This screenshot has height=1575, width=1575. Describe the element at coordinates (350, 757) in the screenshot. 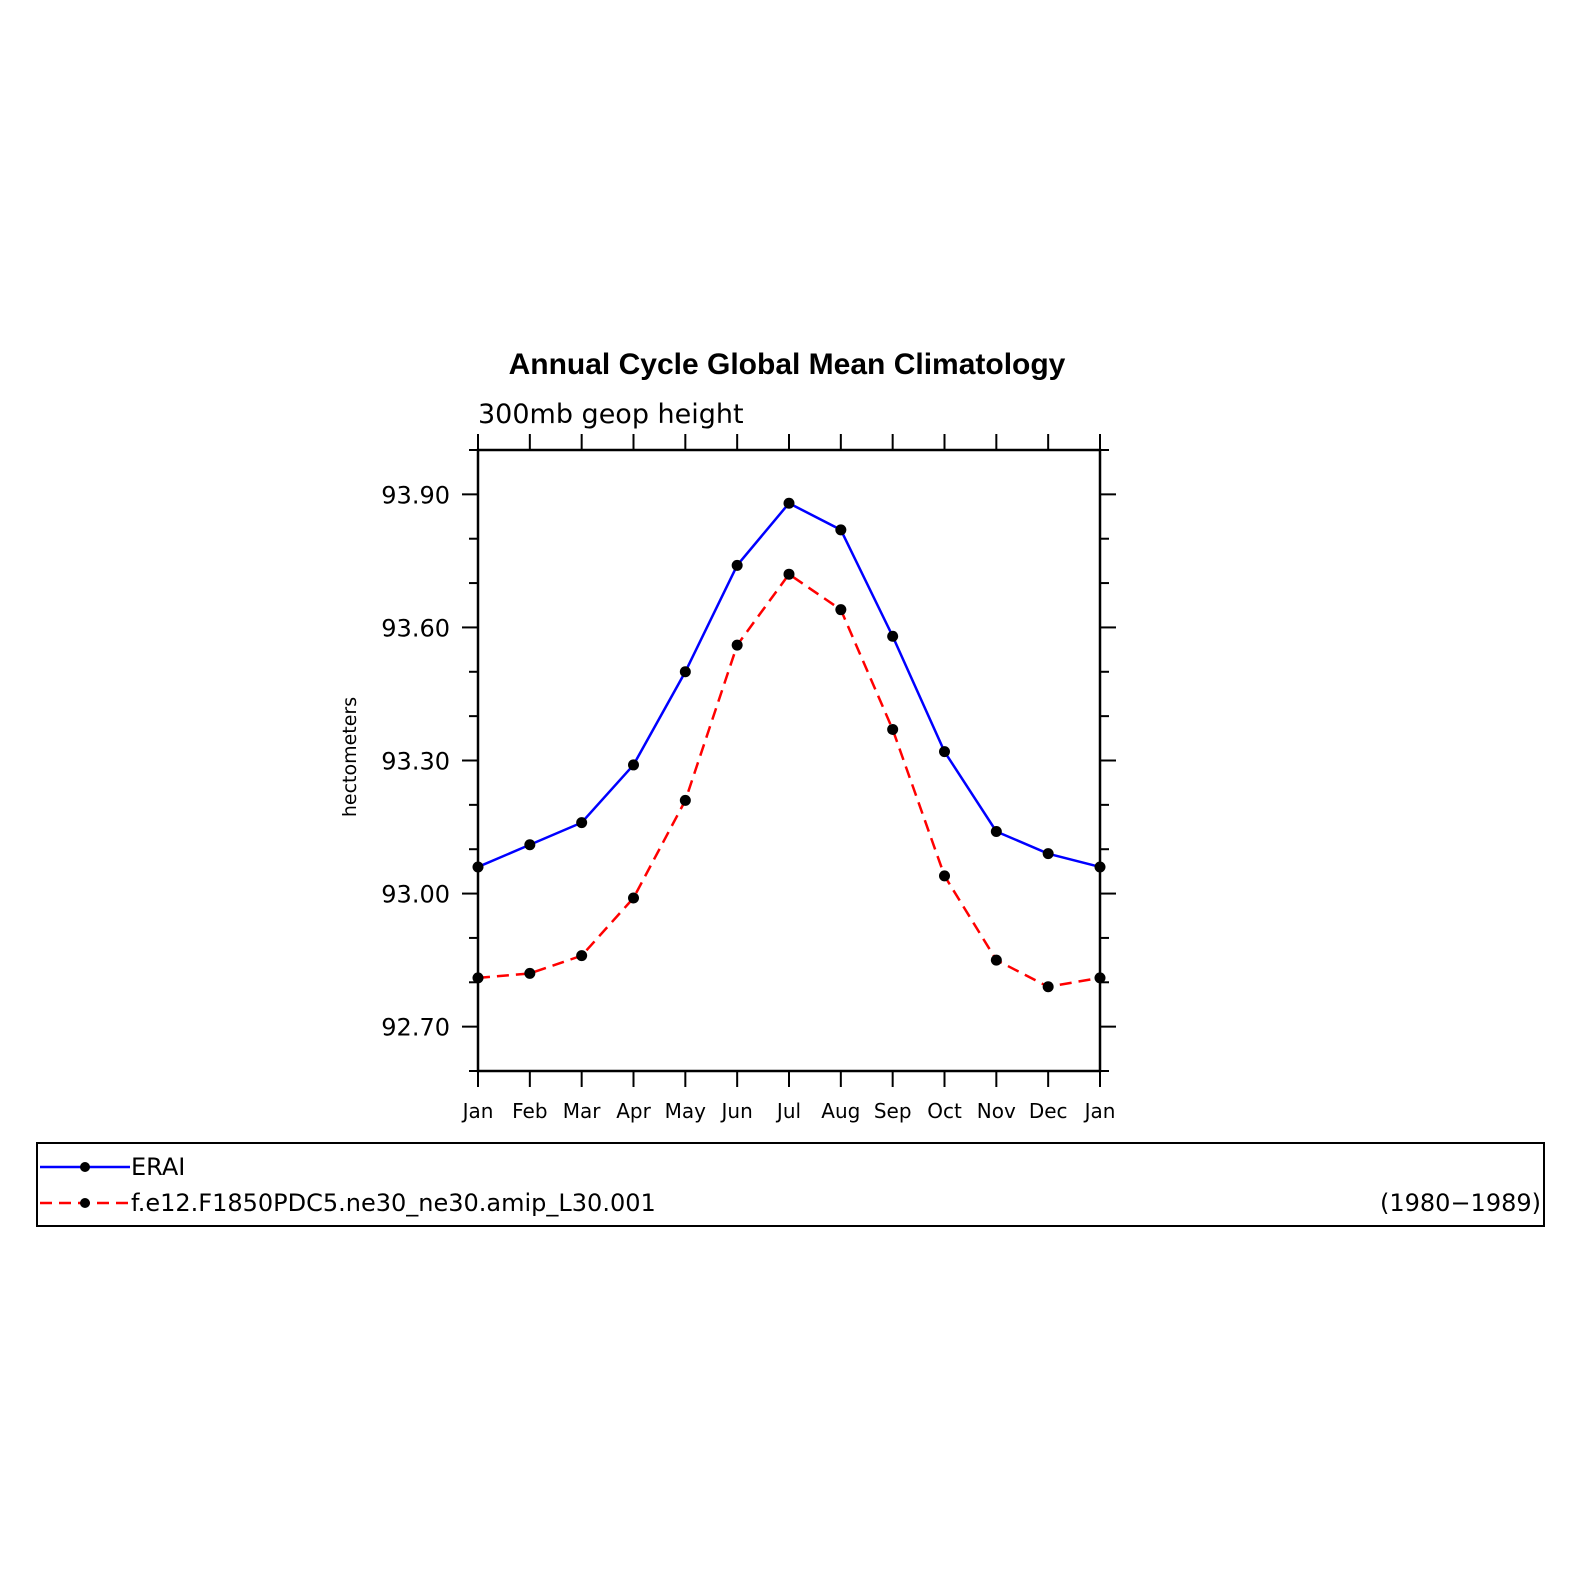

I see `y-axis-label: hectometers` at that location.